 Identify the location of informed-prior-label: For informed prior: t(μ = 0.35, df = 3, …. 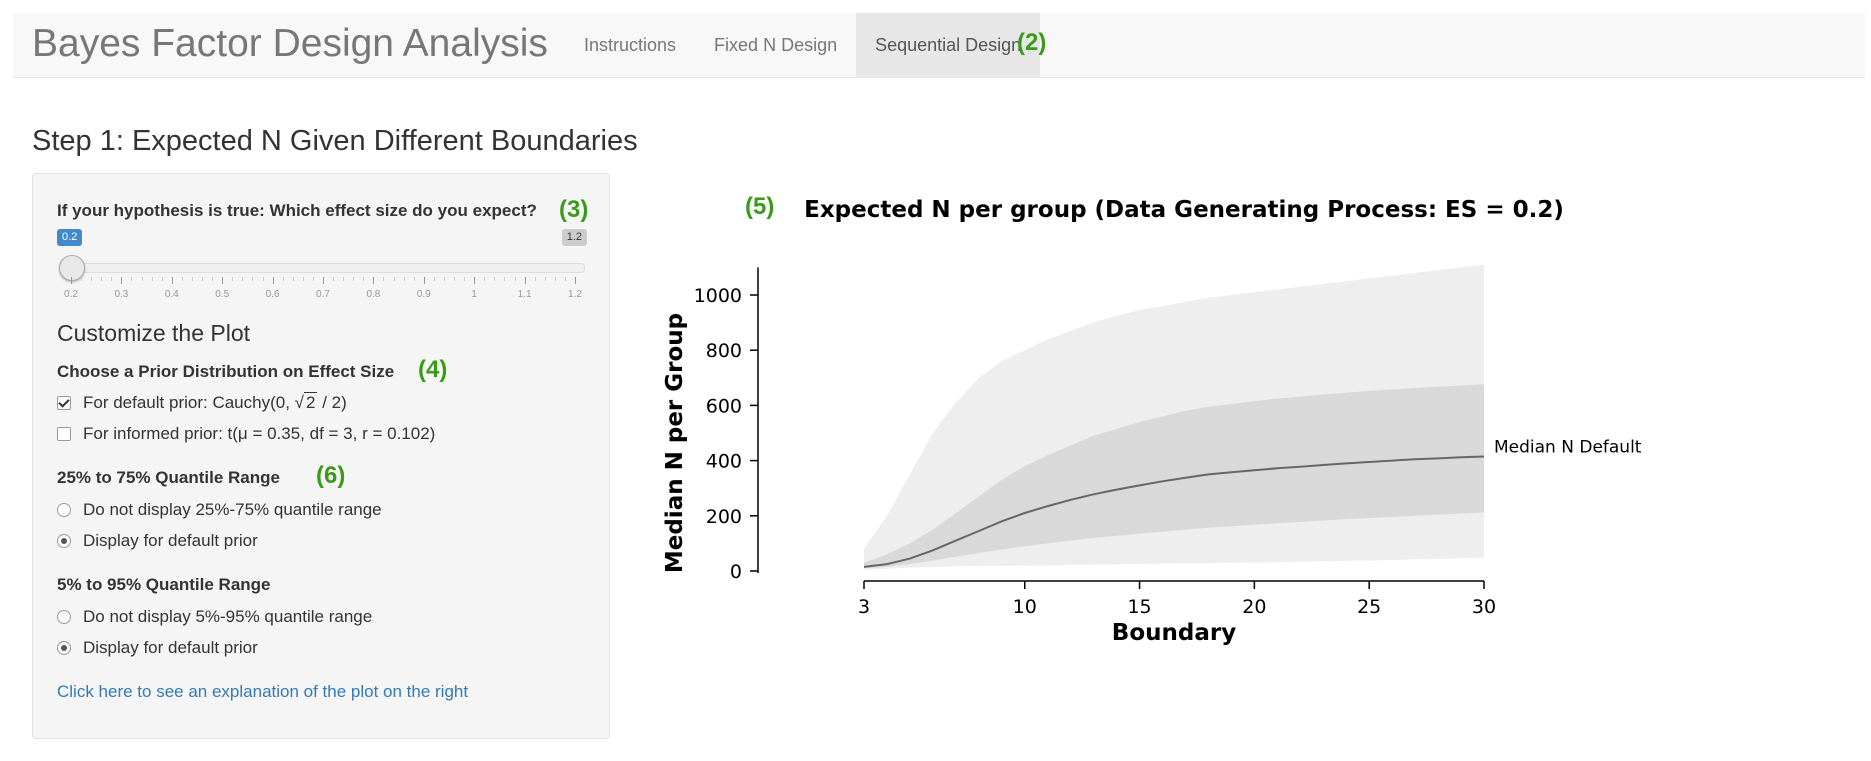
(259, 433).